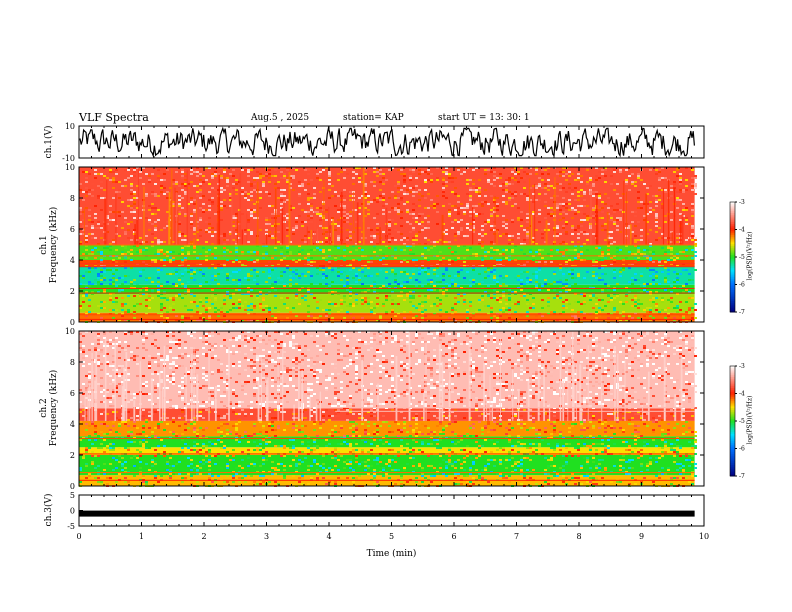 The image size is (792, 612). What do you see at coordinates (742, 257) in the screenshot?
I see `ch1-colorbar-tick-label: -5` at bounding box center [742, 257].